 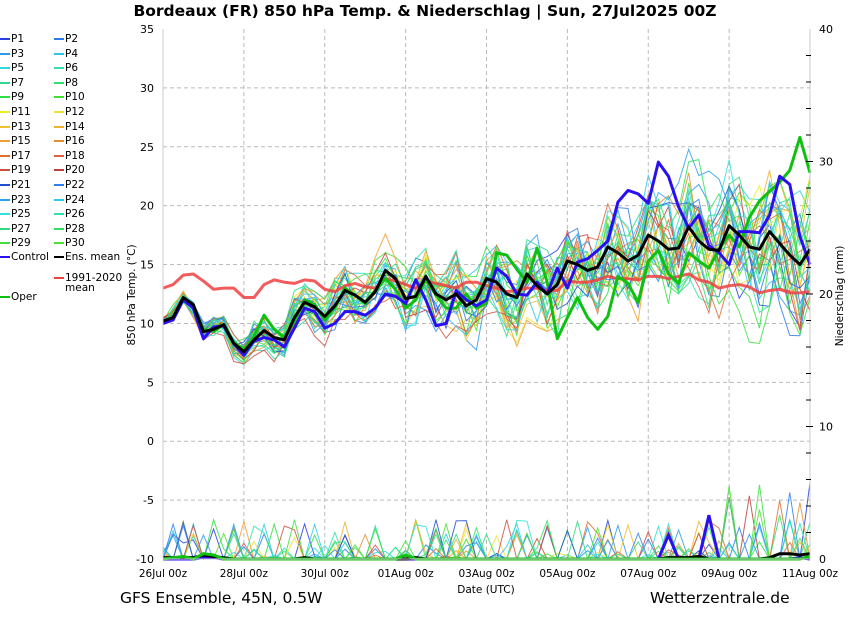 What do you see at coordinates (18, 97) in the screenshot?
I see `legend-label: P9` at bounding box center [18, 97].